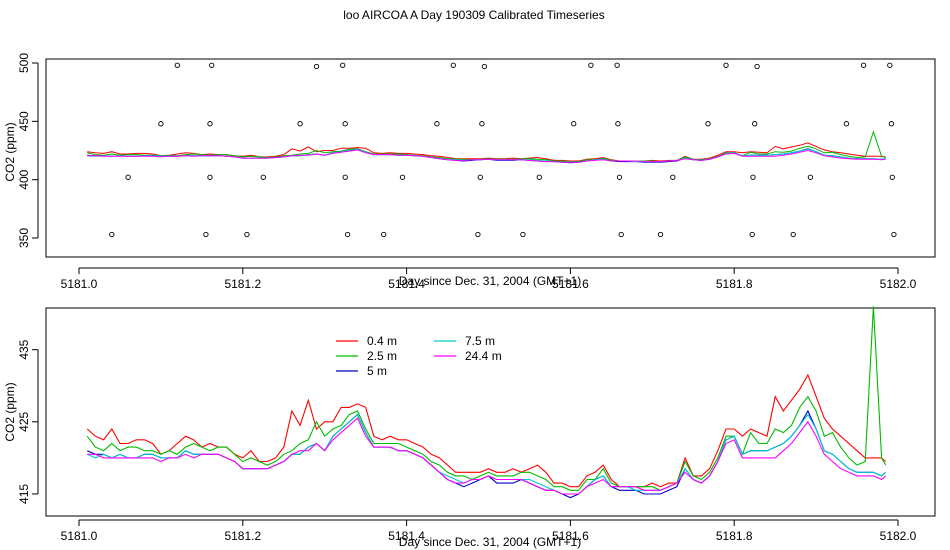  I want to click on y-tick-label: 400, so click(24, 179).